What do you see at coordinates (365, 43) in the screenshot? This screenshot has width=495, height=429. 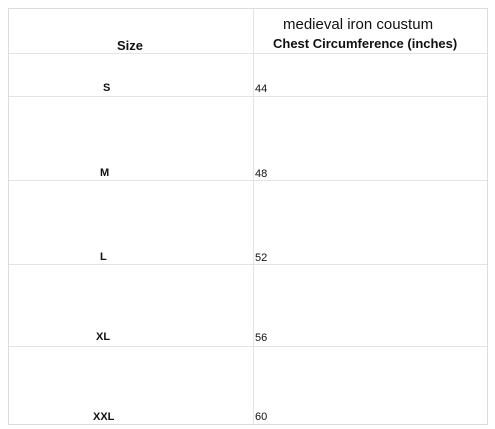 I see `chest-column-header: Chest Circumference (inches)` at bounding box center [365, 43].